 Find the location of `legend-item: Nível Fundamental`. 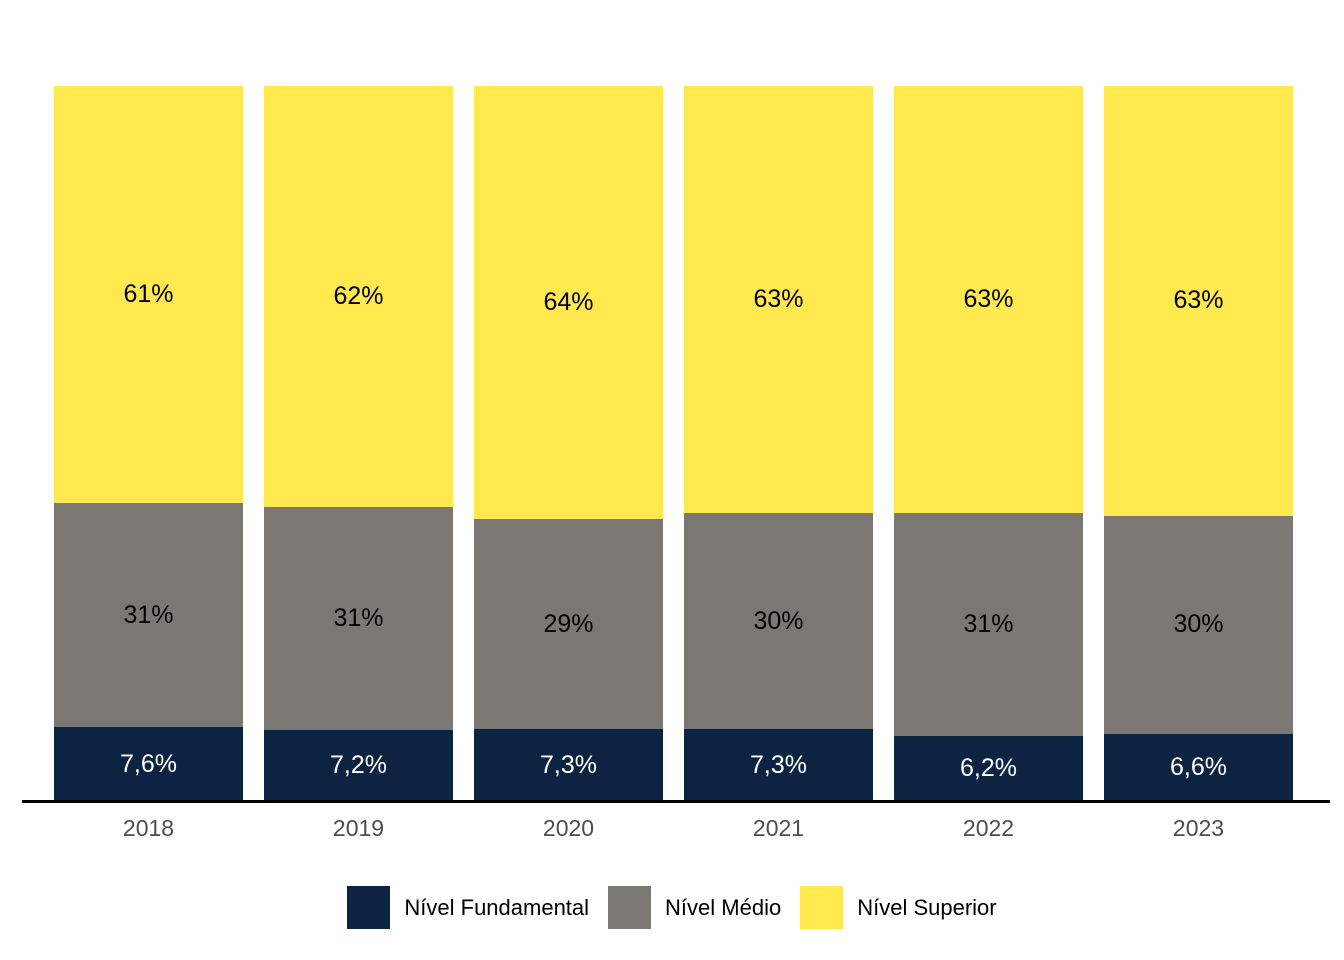

legend-item: Nível Fundamental is located at coordinates (468, 907).